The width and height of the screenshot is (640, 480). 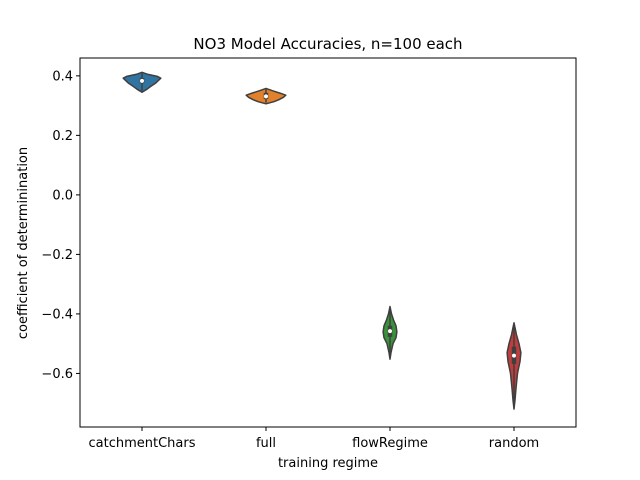 What do you see at coordinates (327, 44) in the screenshot?
I see `chart-title: NO3 Model Accuracies, n=100 each` at bounding box center [327, 44].